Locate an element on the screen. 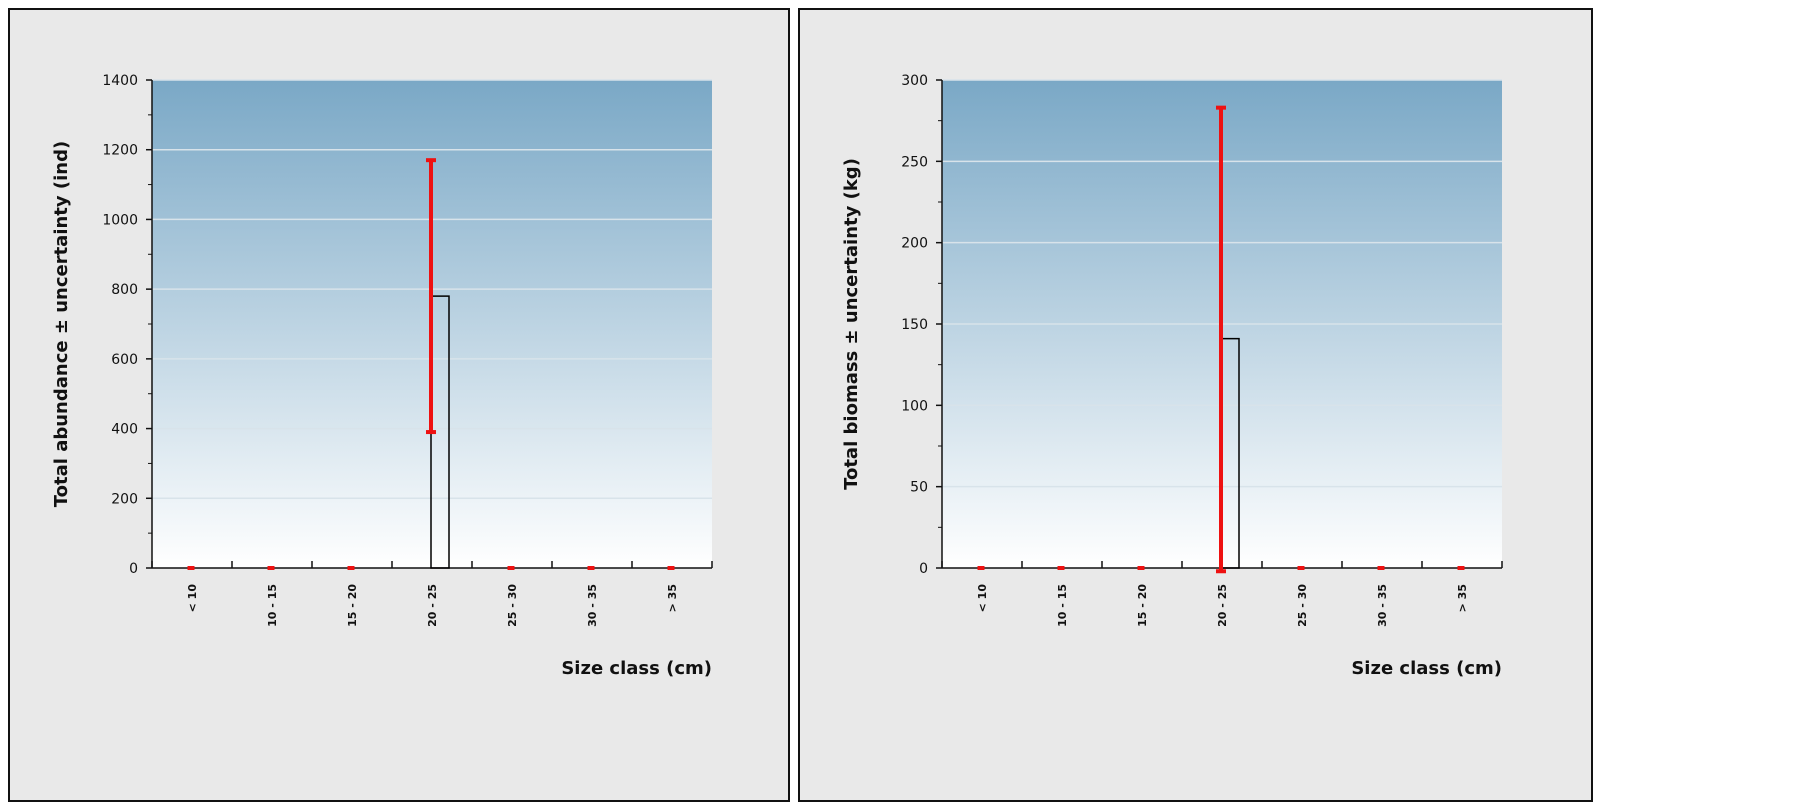 The image size is (1803, 804). y-tick-label: 1400 is located at coordinates (120, 81).